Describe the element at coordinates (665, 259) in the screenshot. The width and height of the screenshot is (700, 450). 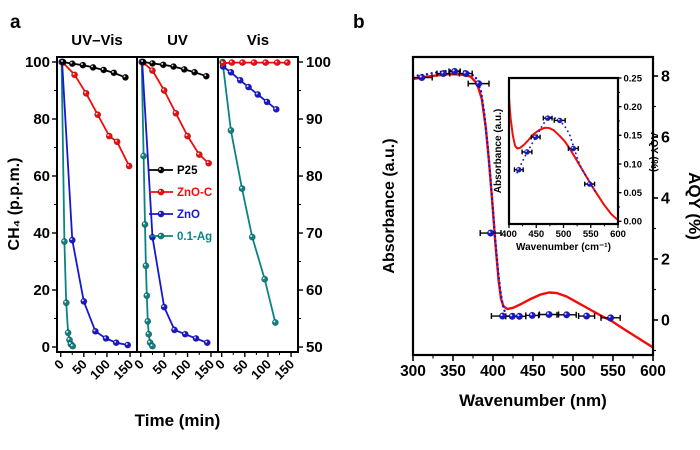
I see `y-tick-label-right: 2` at that location.